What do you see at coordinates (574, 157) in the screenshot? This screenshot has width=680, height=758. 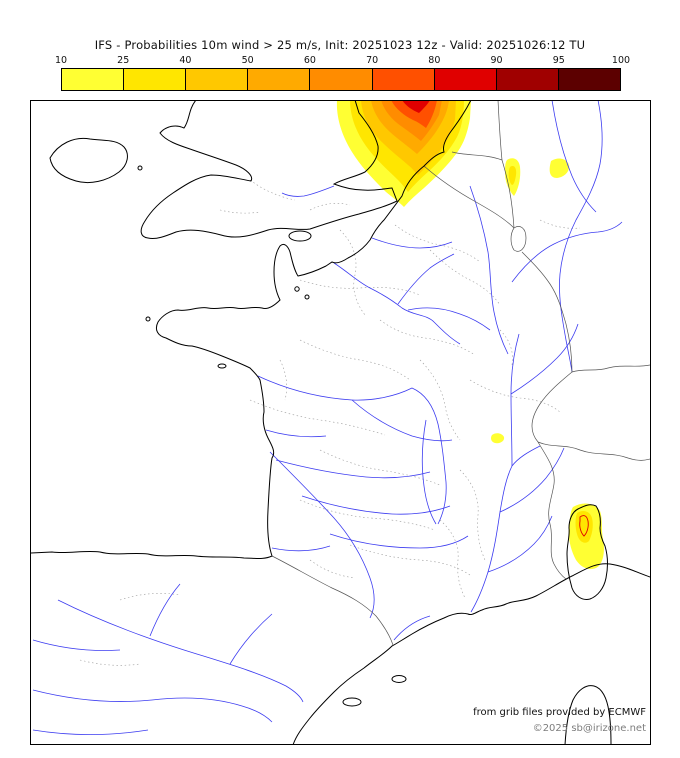 I see `river-weser` at bounding box center [574, 157].